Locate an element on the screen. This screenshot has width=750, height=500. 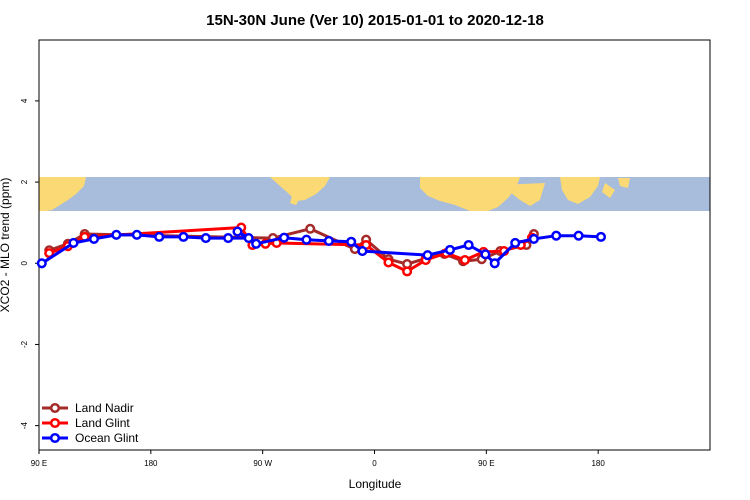
legend-item: Ocean Glint is located at coordinates (90, 438).